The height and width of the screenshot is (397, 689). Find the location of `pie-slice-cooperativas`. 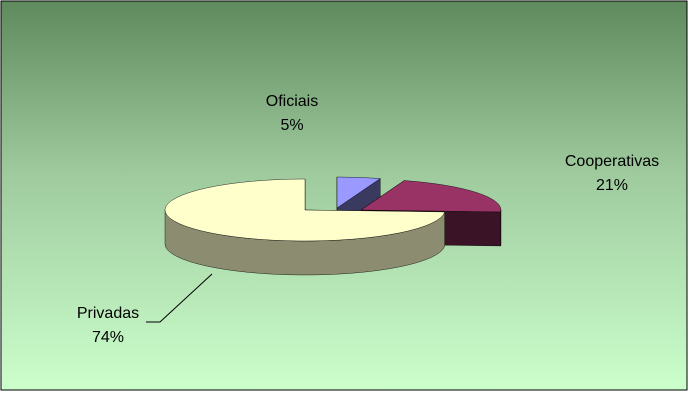

pie-slice-cooperativas is located at coordinates (431, 196).